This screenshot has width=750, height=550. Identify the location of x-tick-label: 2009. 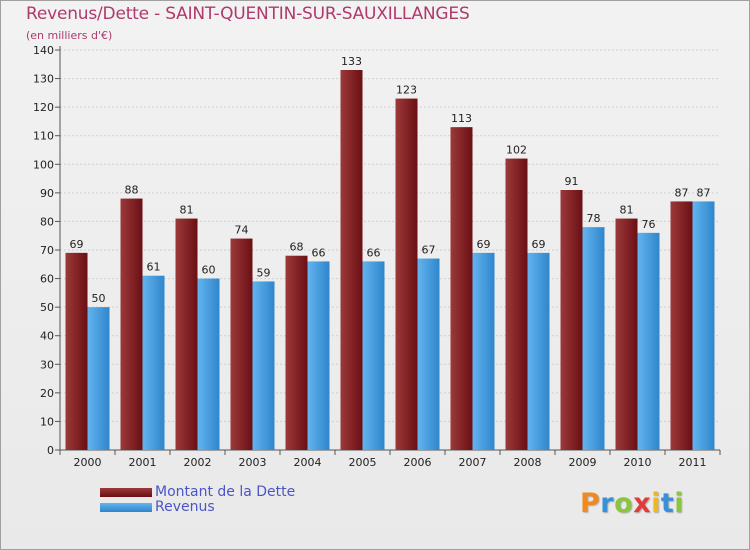
(583, 462).